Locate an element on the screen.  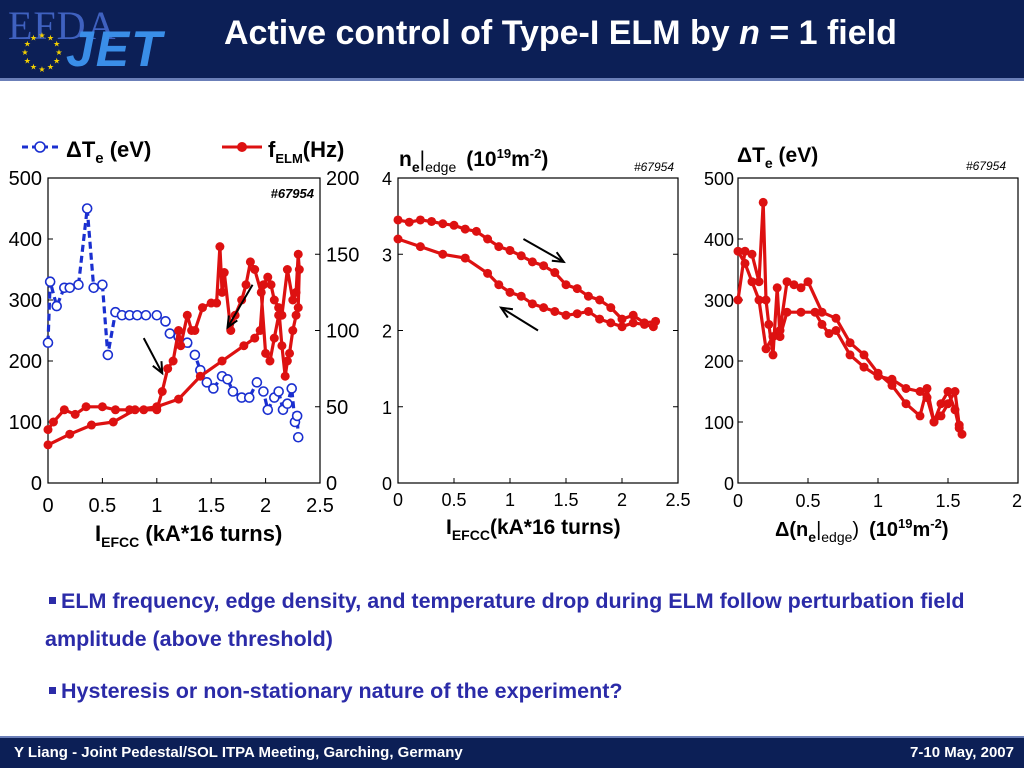
chart3-x-tick-label: 2 is located at coordinates (1017, 501).